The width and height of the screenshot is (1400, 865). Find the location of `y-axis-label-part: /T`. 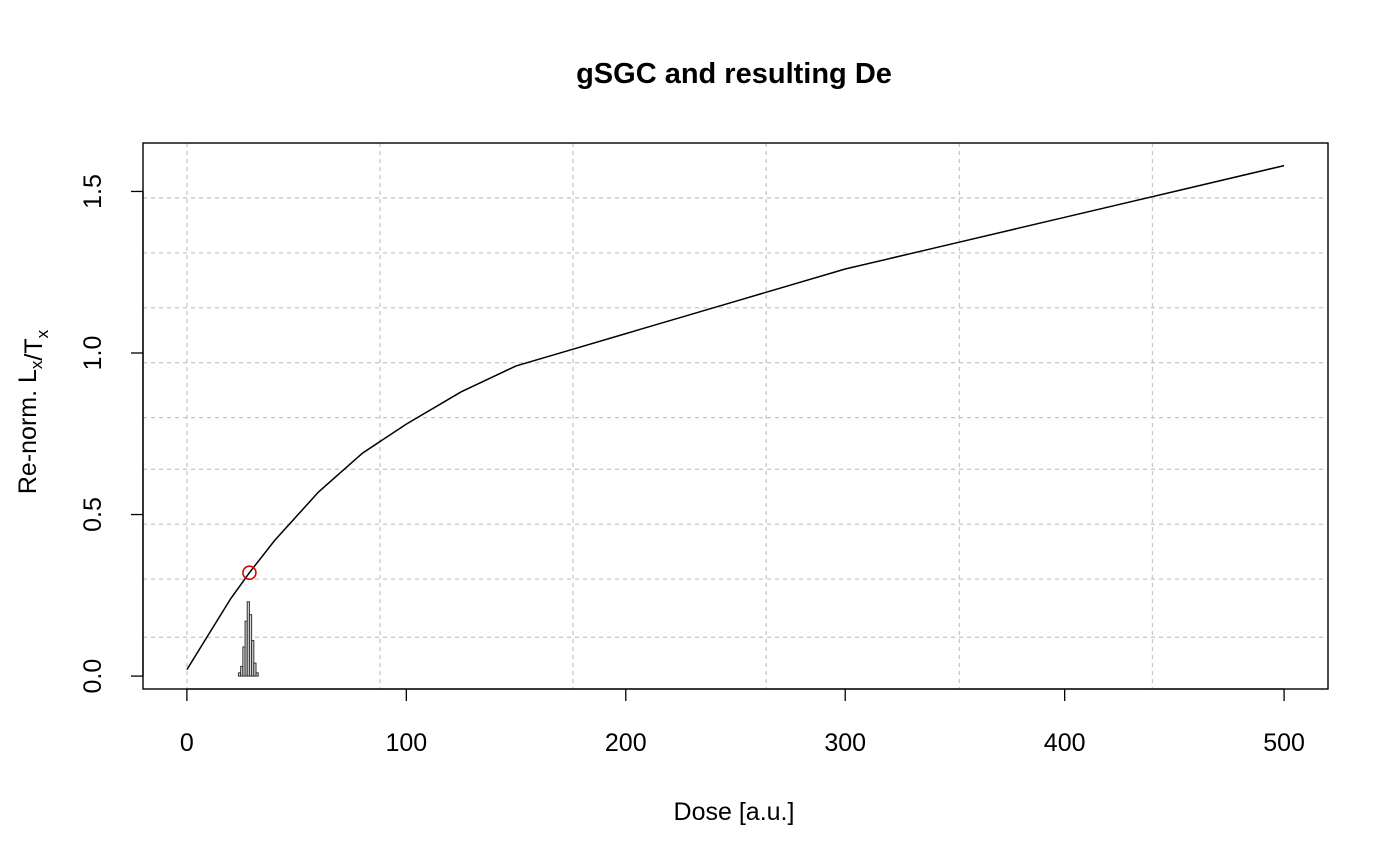

y-axis-label-part: /T is located at coordinates (34, 349).